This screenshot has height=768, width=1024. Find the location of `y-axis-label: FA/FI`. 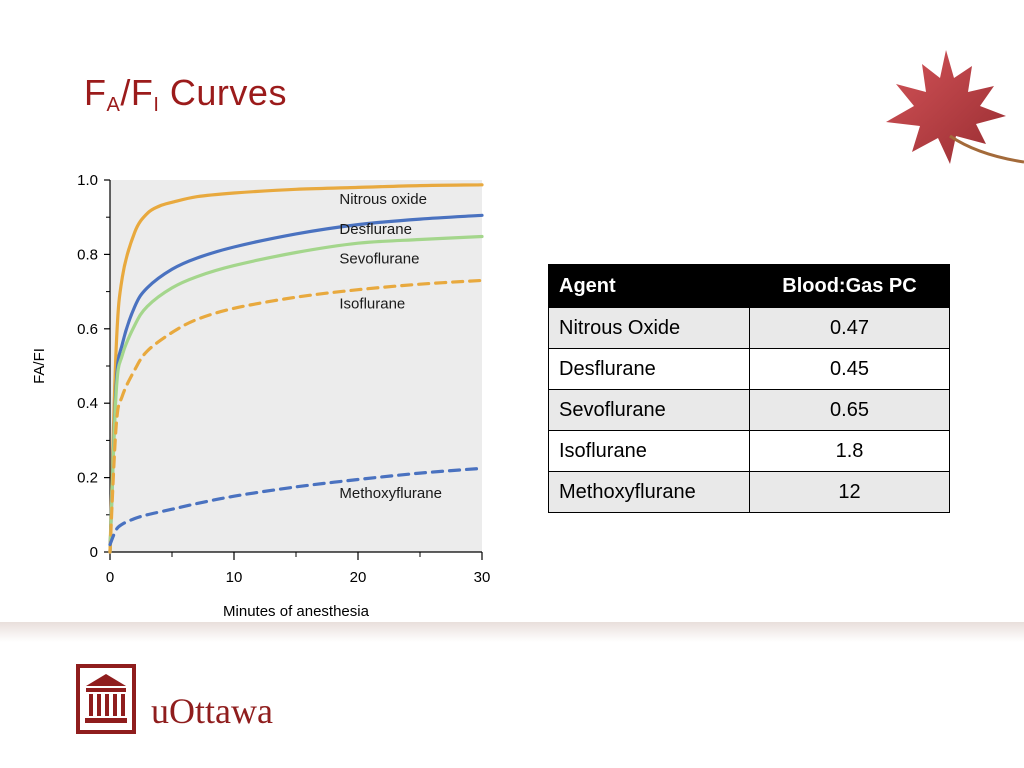

y-axis-label: FA/FI is located at coordinates (39, 366).